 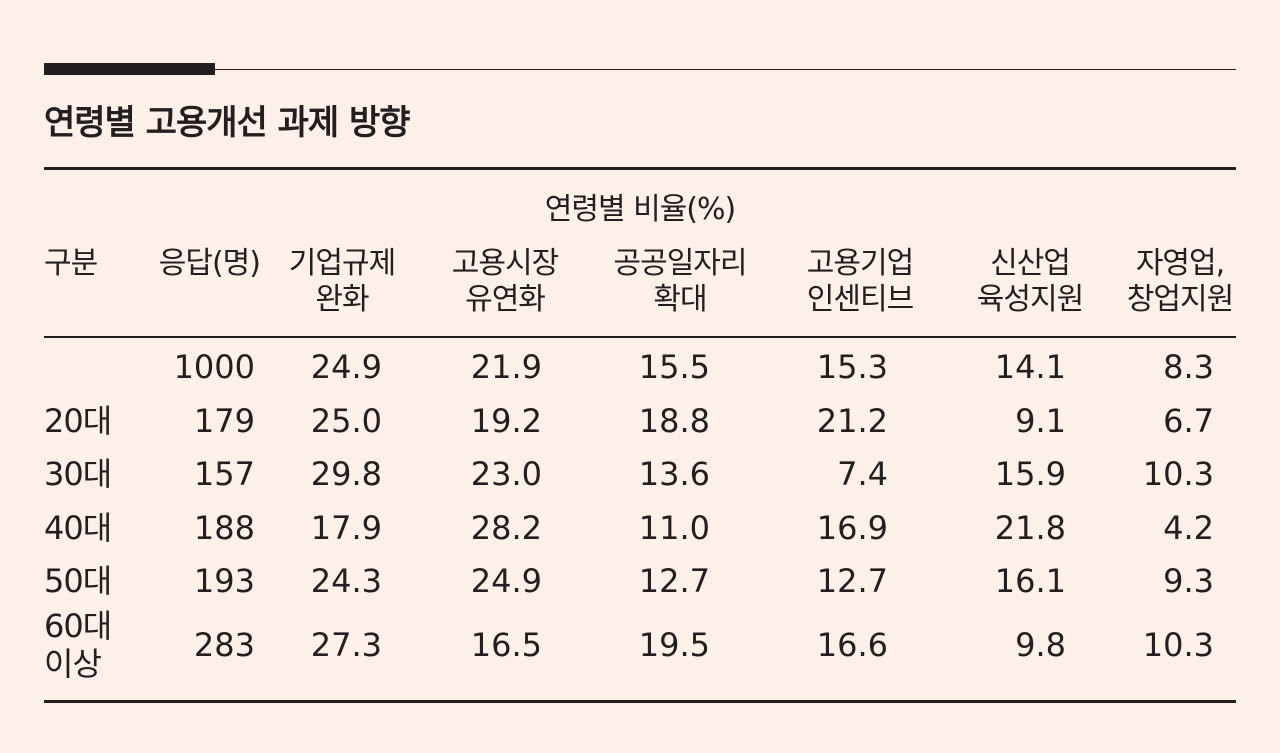 I want to click on column-header: 신산업 육성지원, so click(x=1030, y=281).